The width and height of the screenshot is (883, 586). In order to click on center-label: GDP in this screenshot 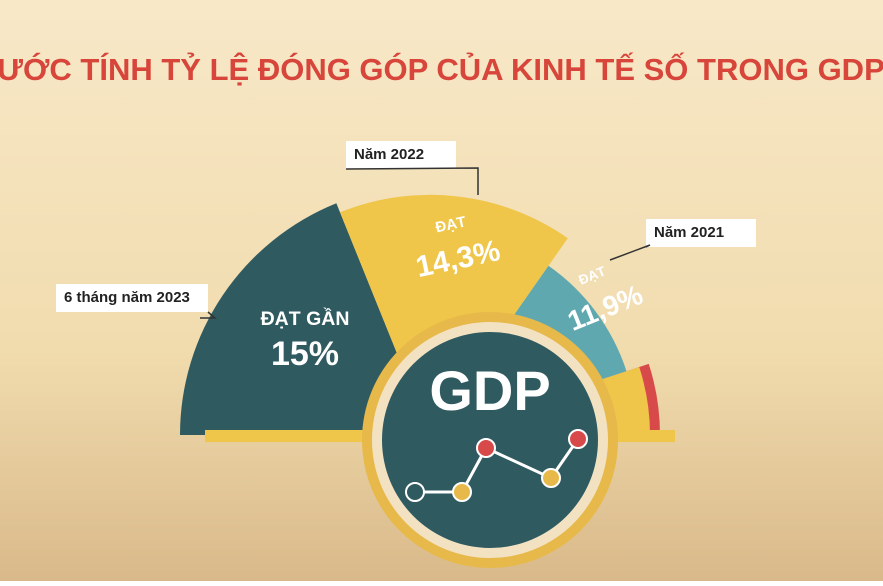, I will do `click(489, 390)`.